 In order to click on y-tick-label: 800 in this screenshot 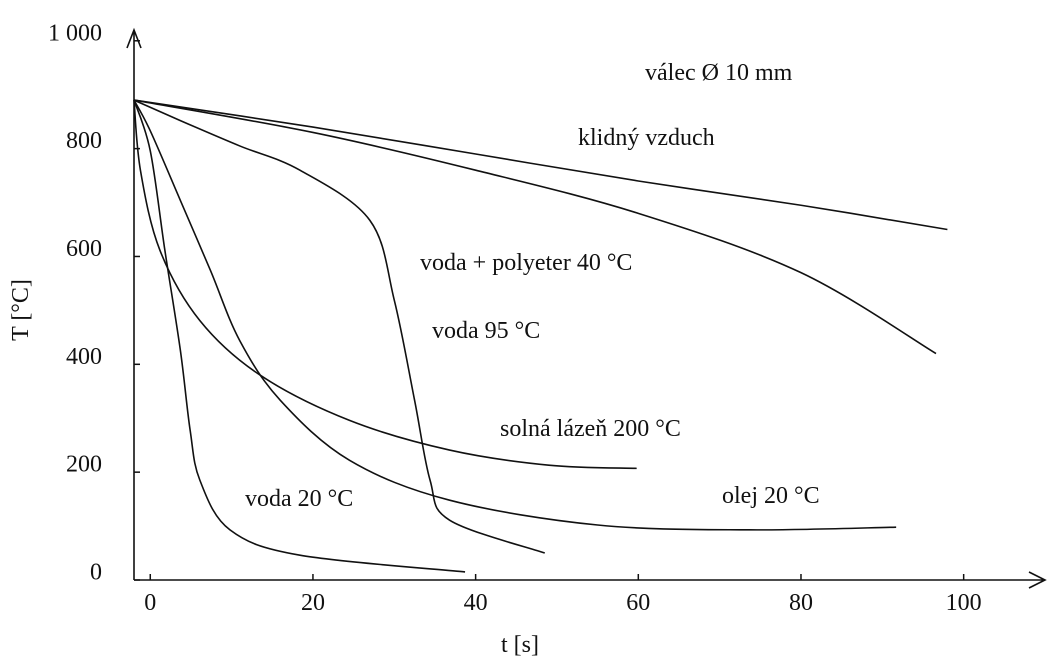, I will do `click(84, 141)`.